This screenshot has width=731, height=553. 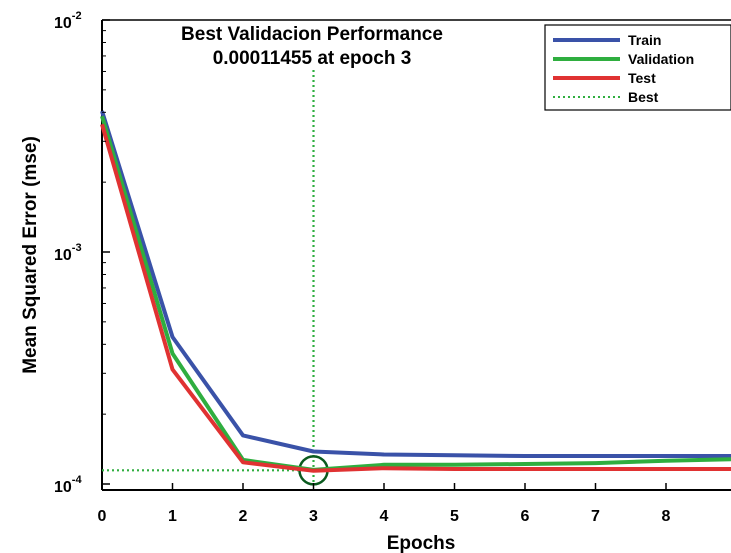 I want to click on y-tick-label: 10⁻⁴, so click(x=68, y=485).